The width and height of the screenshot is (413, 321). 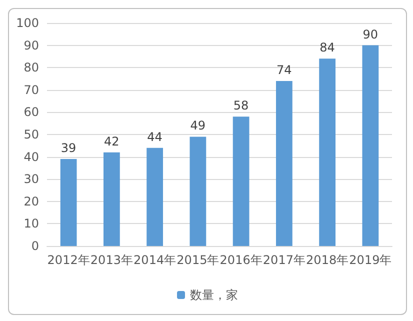 What do you see at coordinates (327, 260) in the screenshot?
I see `x-tick-label: 2018年` at bounding box center [327, 260].